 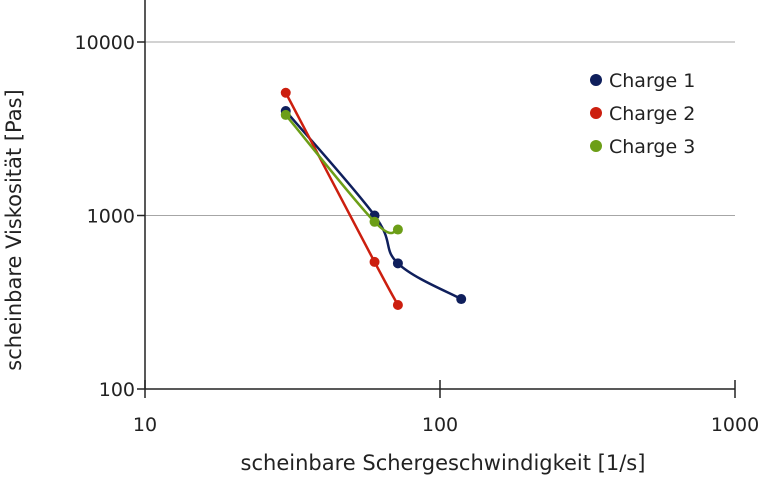 What do you see at coordinates (652, 147) in the screenshot?
I see `legend-label-3: Charge 3` at bounding box center [652, 147].